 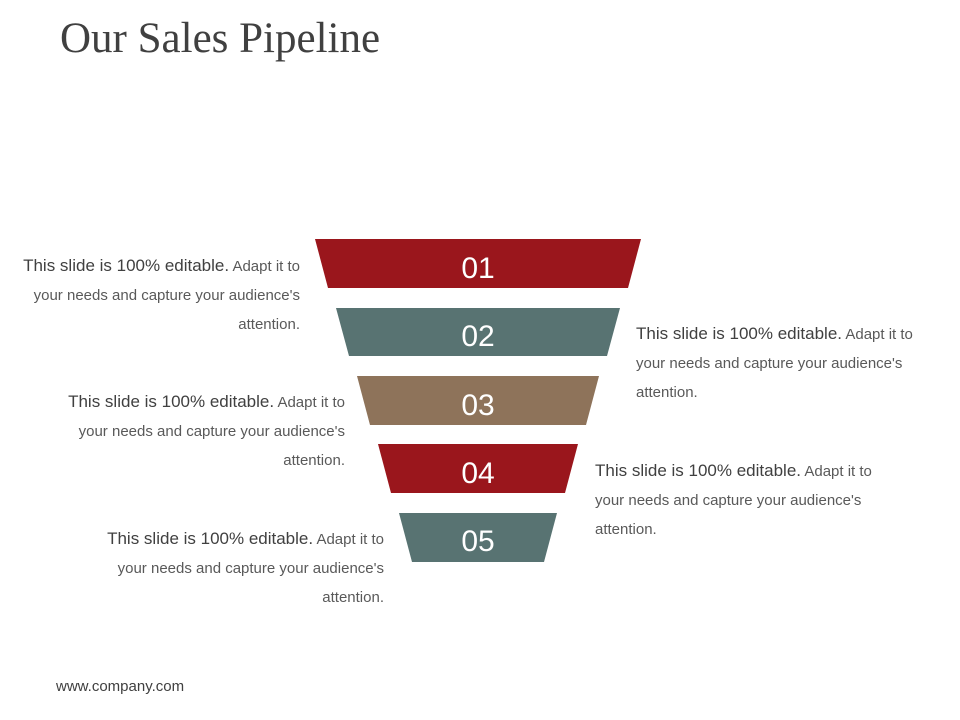 I want to click on funnel-stage-5-number: 05, so click(x=477, y=541).